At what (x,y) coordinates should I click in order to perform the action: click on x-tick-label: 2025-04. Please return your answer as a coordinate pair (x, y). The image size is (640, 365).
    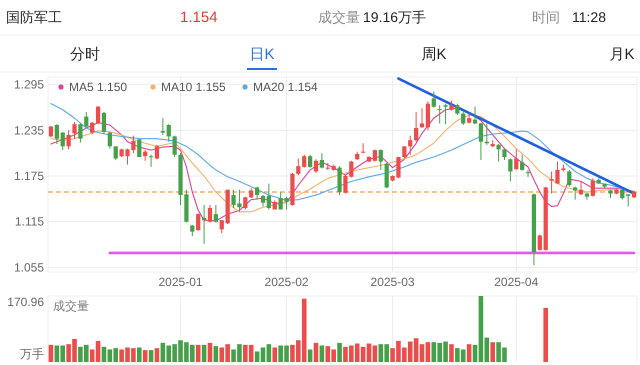
    Looking at the image, I should click on (516, 282).